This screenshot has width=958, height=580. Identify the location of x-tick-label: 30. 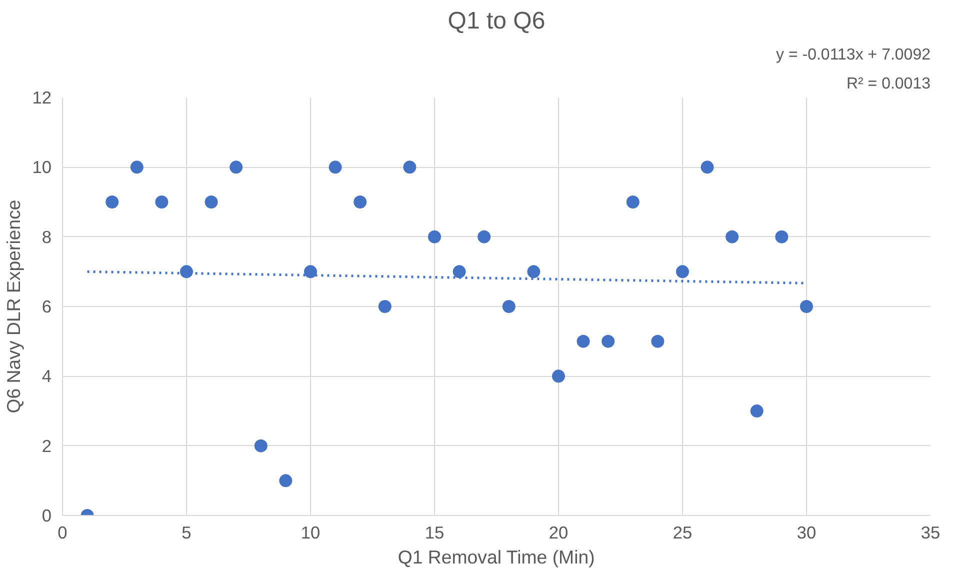
(806, 532).